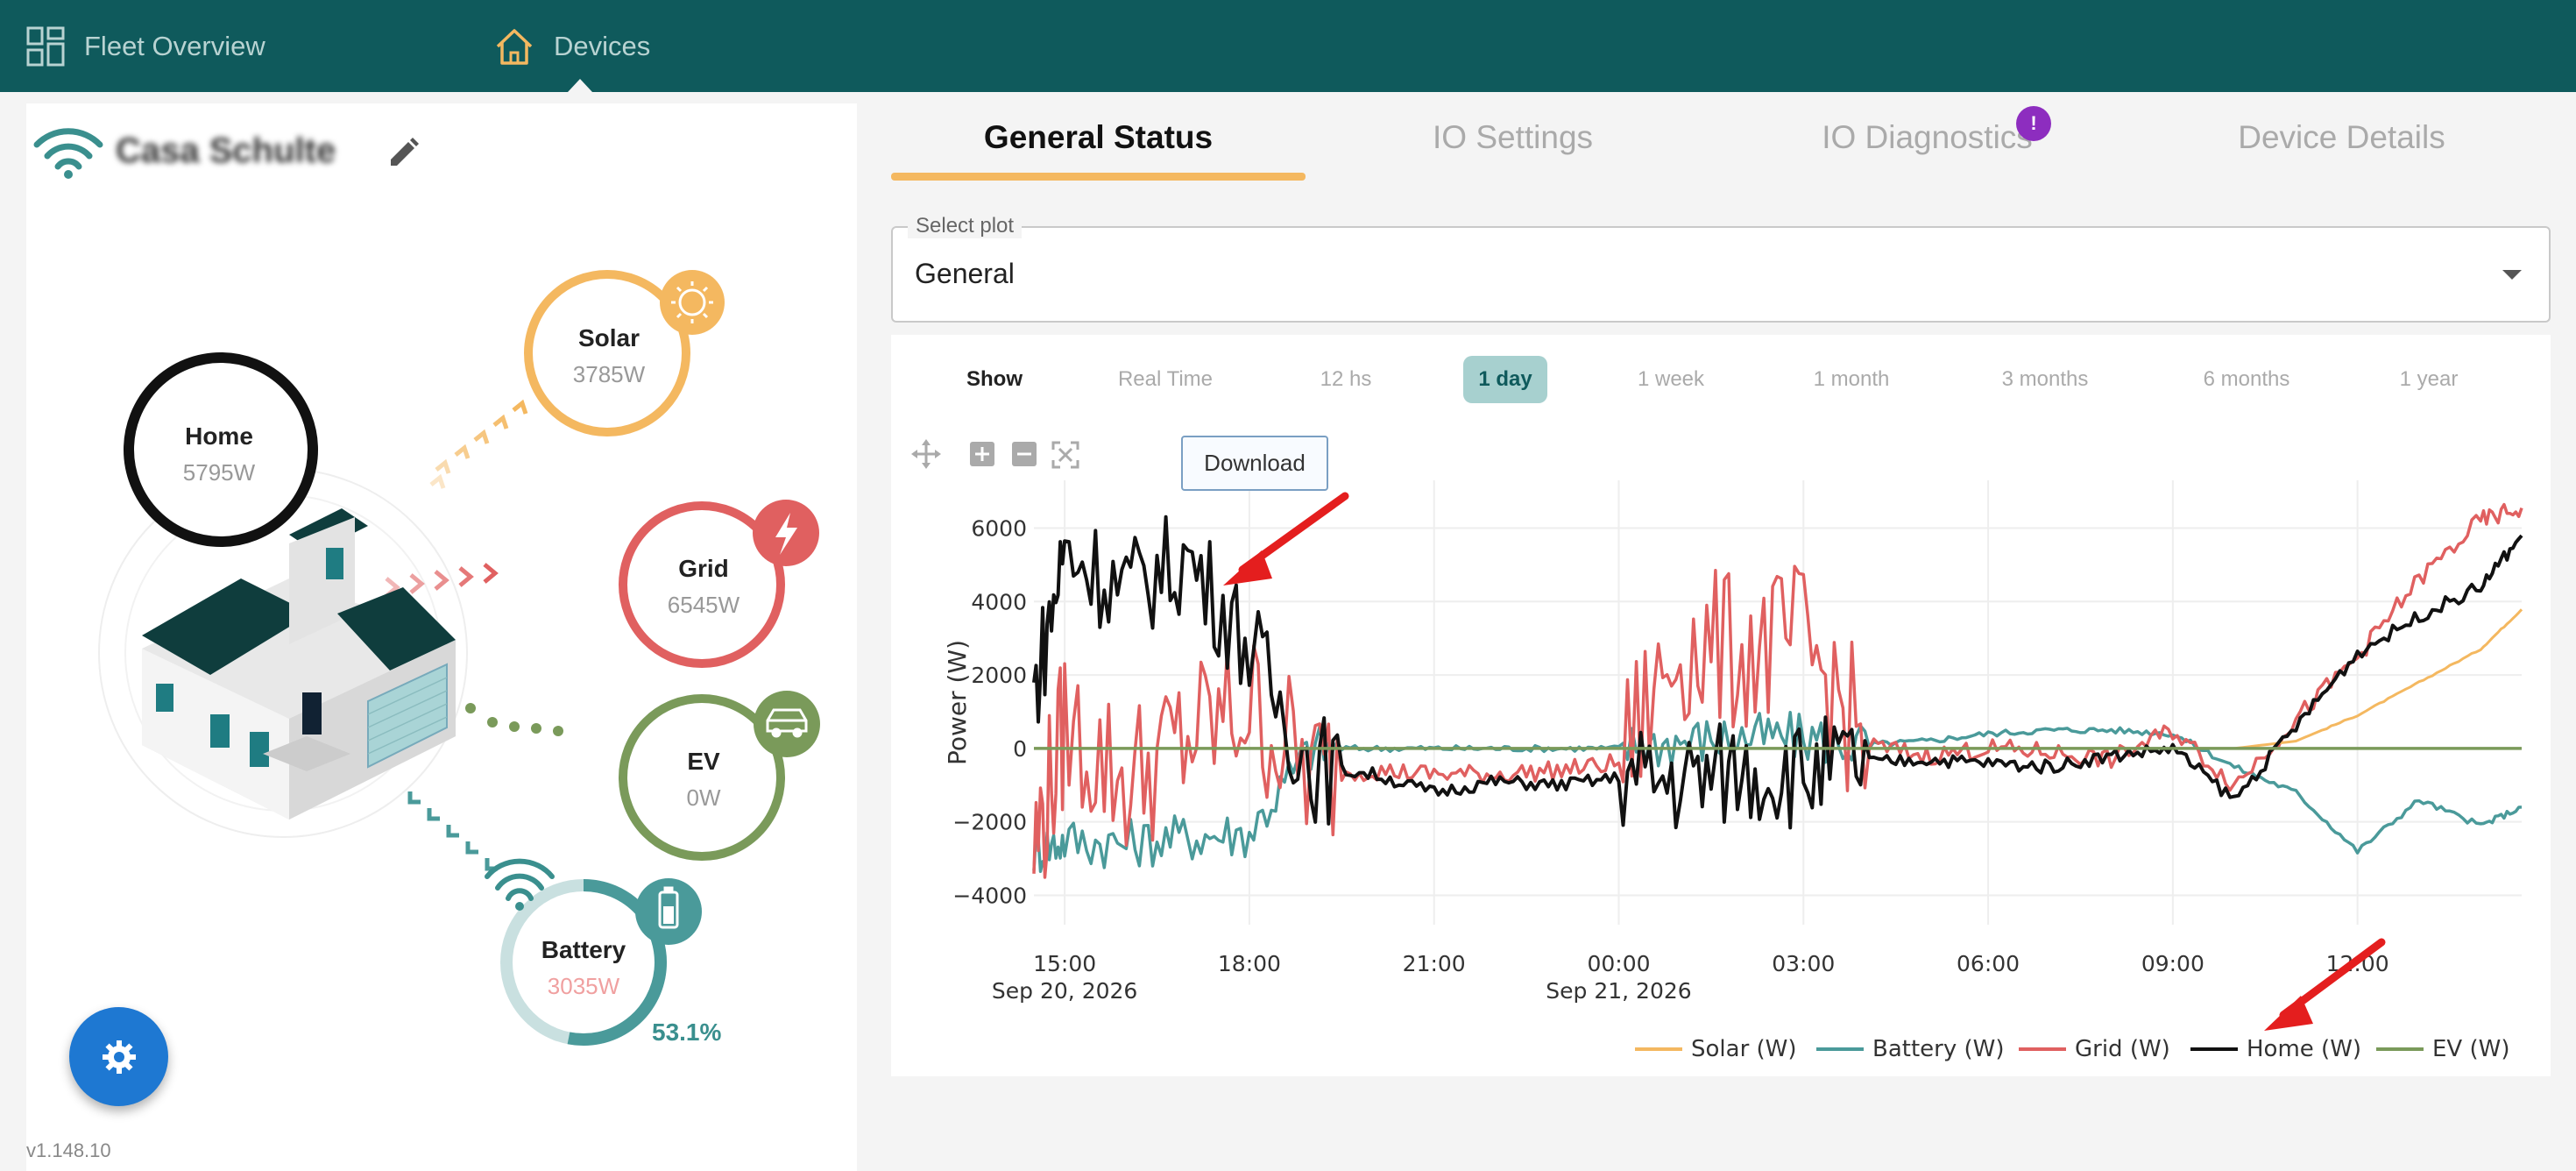  What do you see at coordinates (2304, 1049) in the screenshot?
I see `legend-home-label: Home (W)` at bounding box center [2304, 1049].